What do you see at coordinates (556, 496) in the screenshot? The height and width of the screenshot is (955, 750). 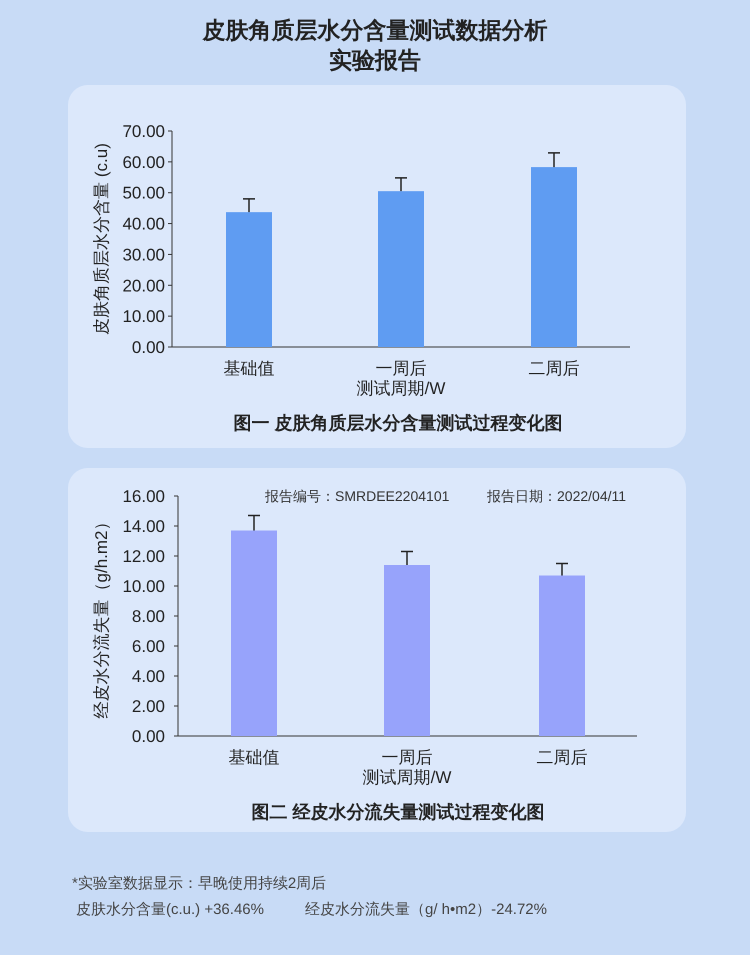 I see `annotation: 报告日期：2022/04/11` at bounding box center [556, 496].